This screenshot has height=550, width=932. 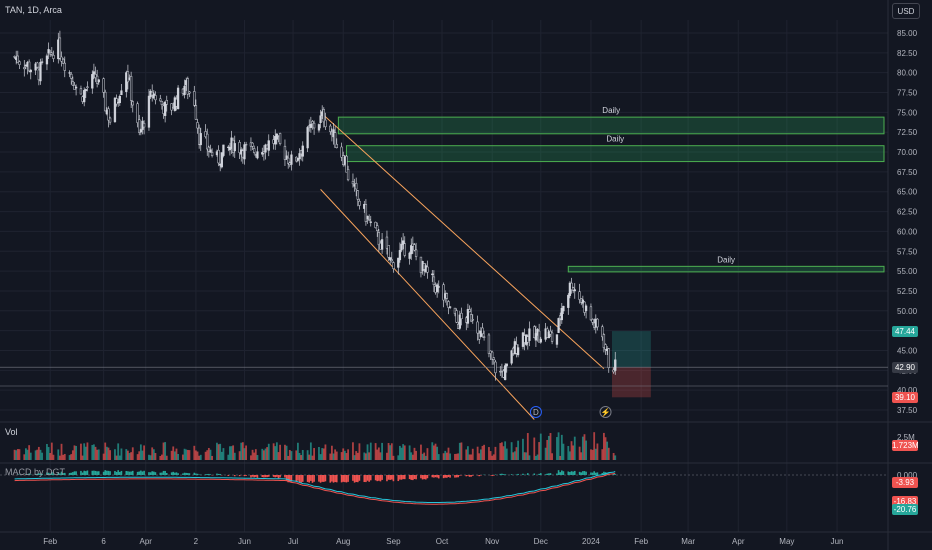 I want to click on time-axis-tick: Dec, so click(x=541, y=541).